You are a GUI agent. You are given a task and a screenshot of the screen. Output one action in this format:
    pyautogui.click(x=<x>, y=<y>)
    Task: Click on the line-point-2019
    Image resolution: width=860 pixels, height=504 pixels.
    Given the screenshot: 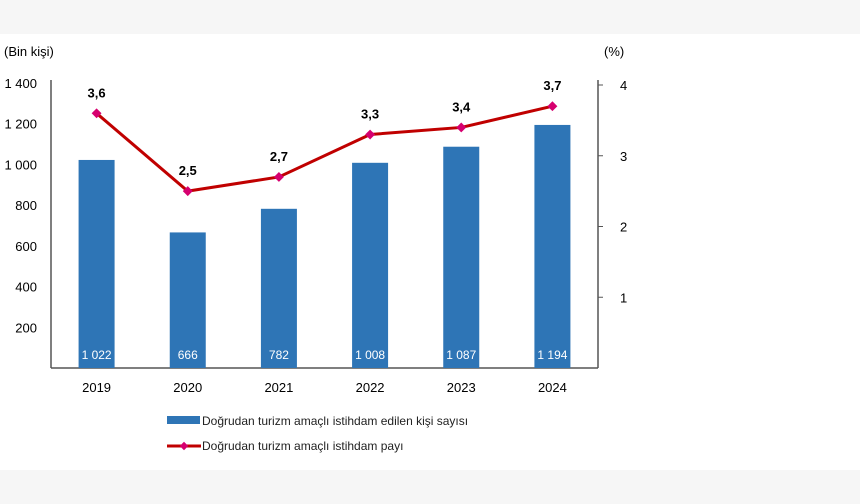 What is the action you would take?
    pyautogui.click(x=96, y=113)
    